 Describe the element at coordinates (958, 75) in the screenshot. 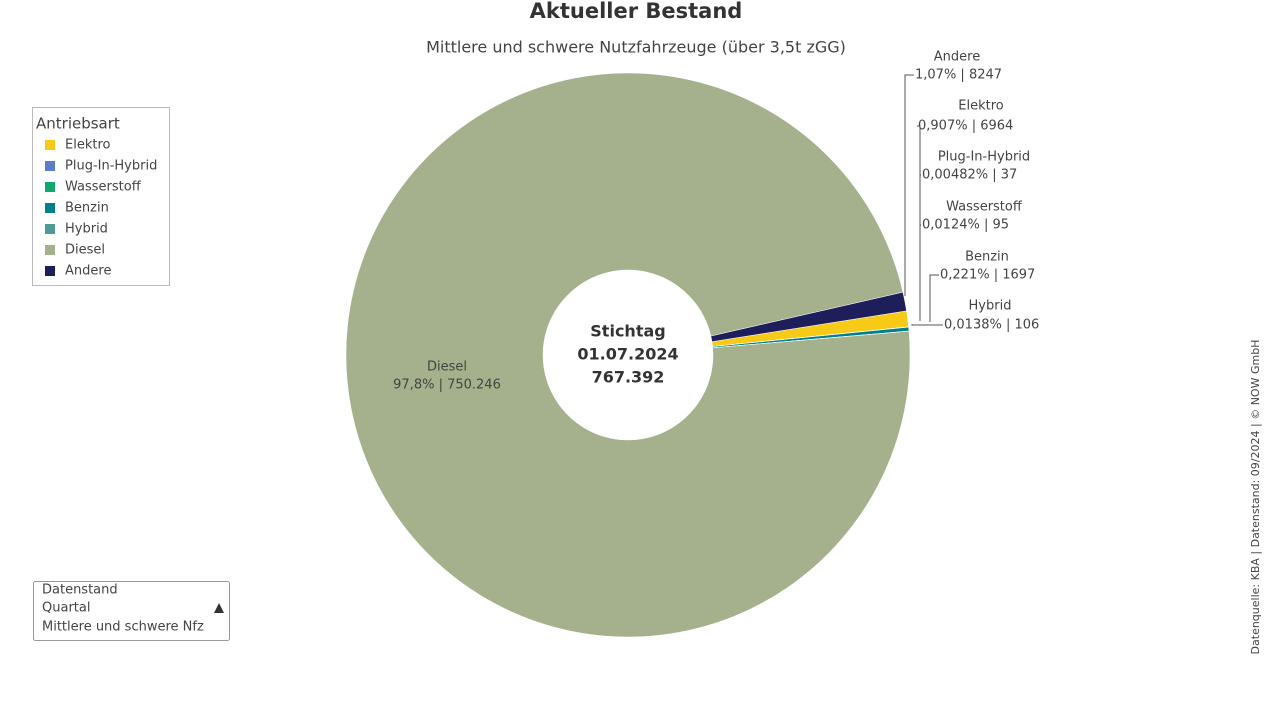

I see `slice-label-value: 1,07% | 8247` at that location.